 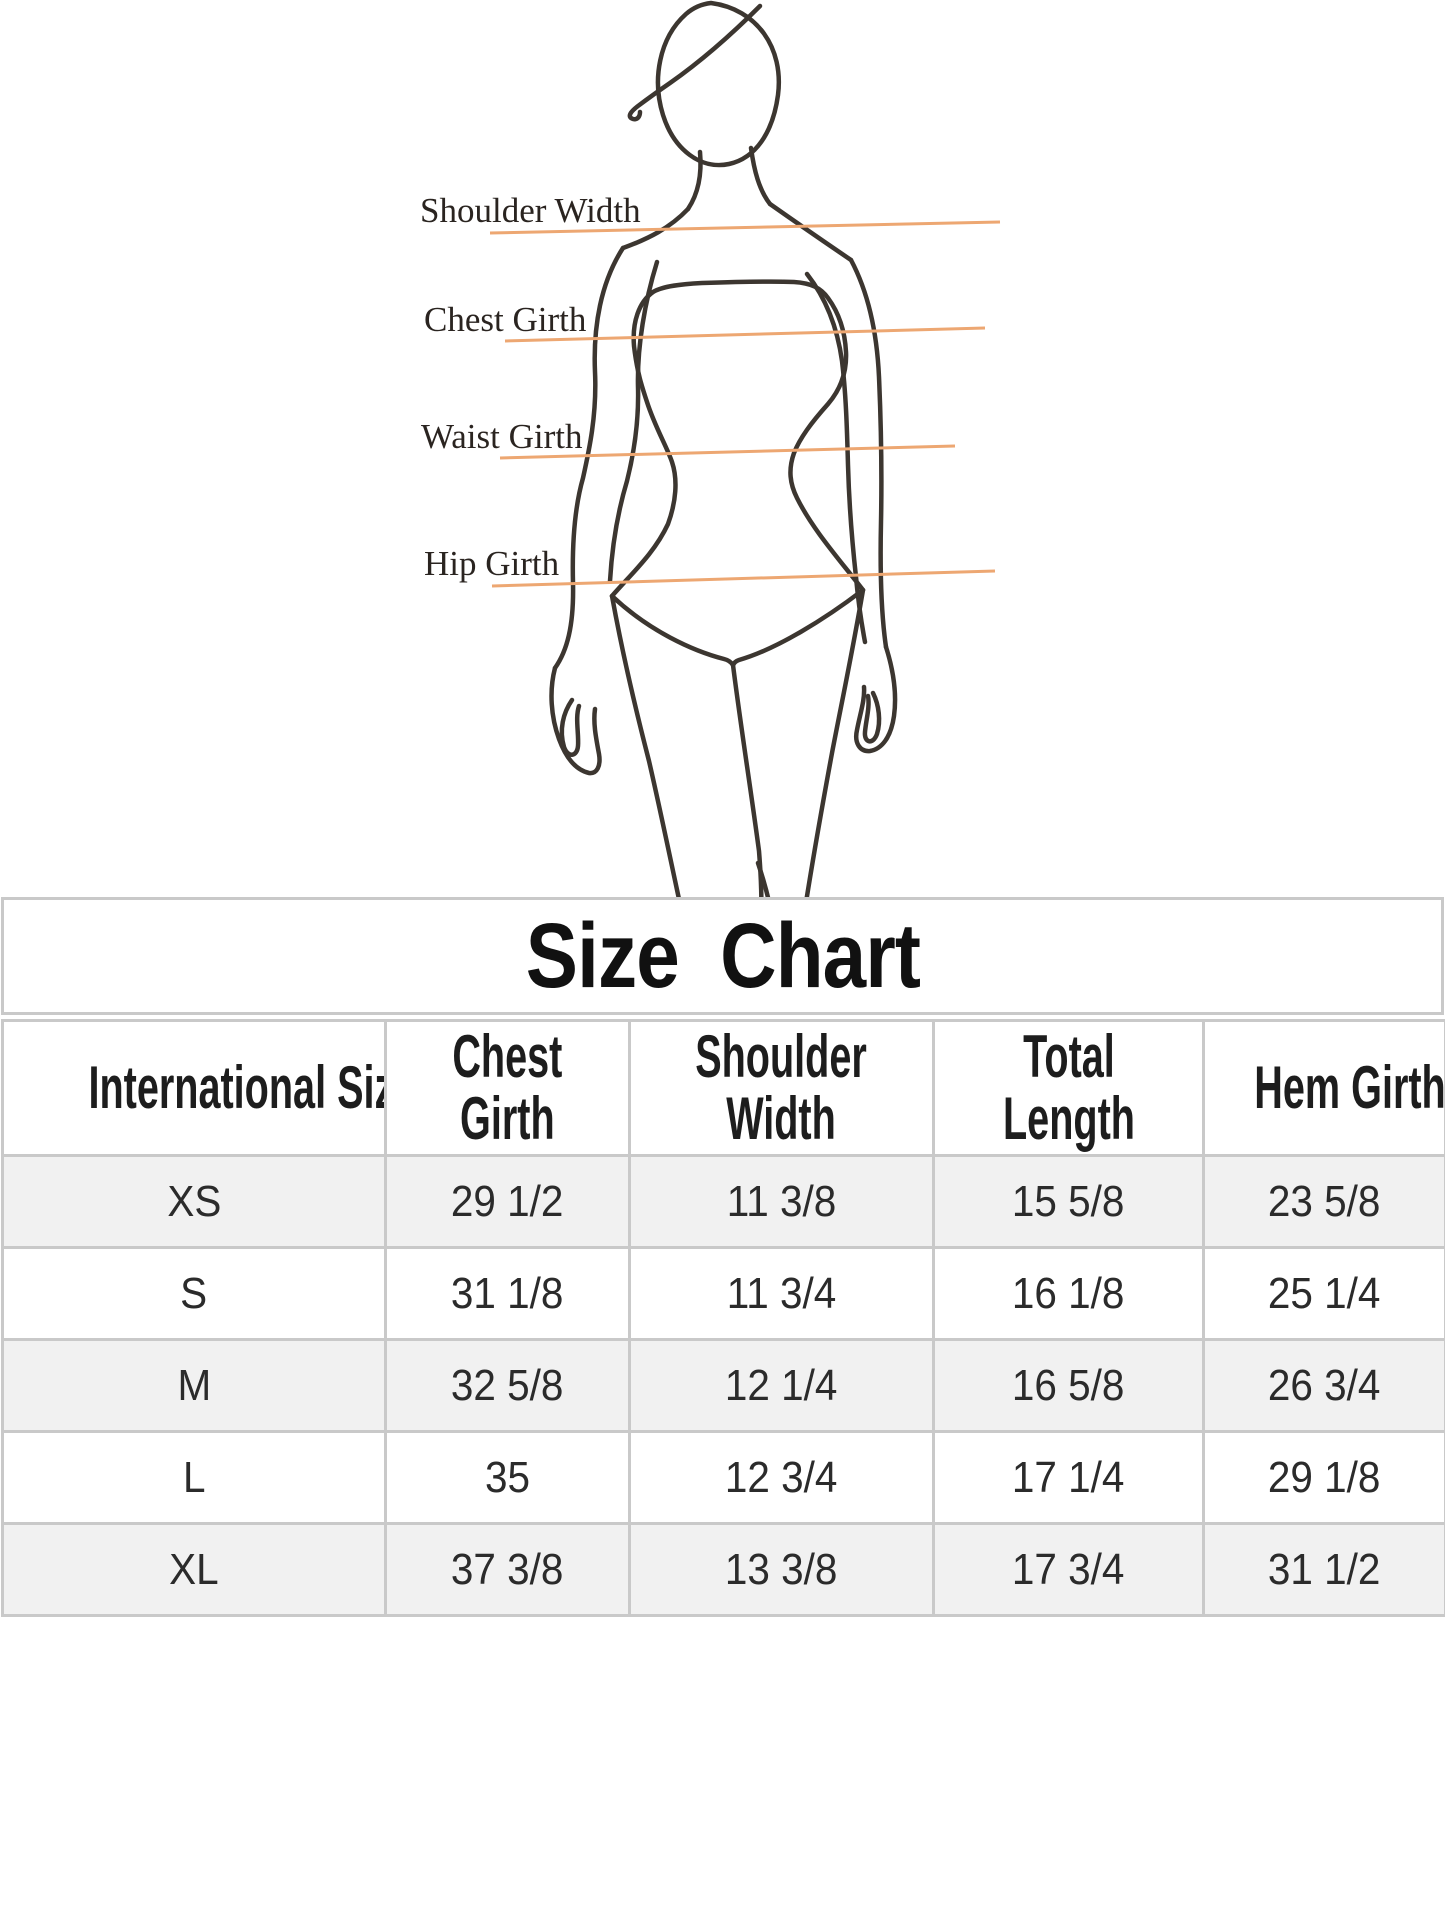 I want to click on arm-outer-left, so click(x=589, y=458).